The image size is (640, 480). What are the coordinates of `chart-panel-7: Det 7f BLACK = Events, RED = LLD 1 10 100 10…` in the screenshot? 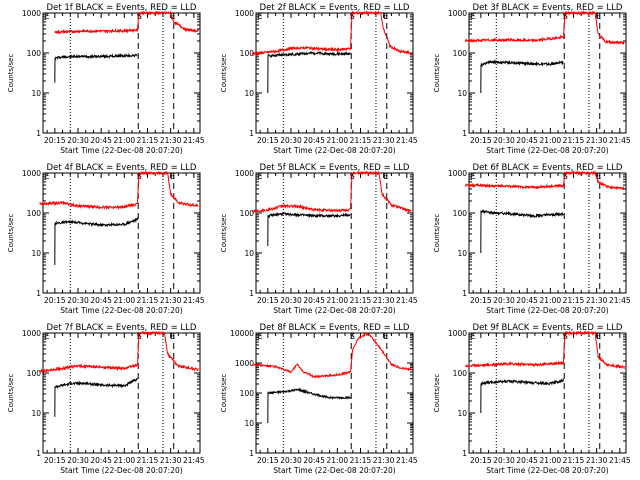 It's located at (106, 399).